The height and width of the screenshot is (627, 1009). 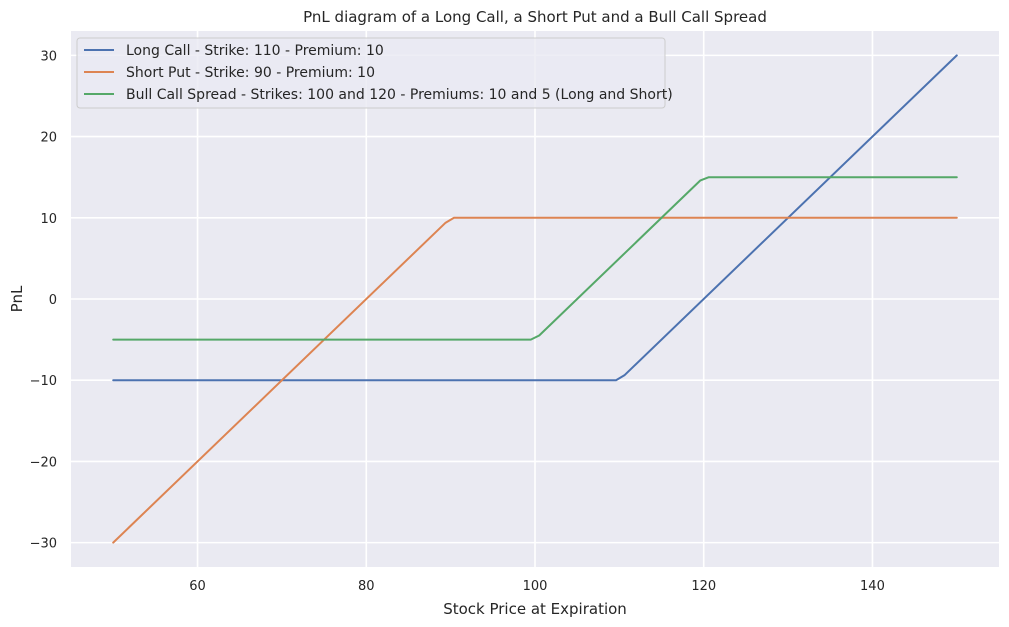 What do you see at coordinates (535, 586) in the screenshot?
I see `x-tick-label: 100` at bounding box center [535, 586].